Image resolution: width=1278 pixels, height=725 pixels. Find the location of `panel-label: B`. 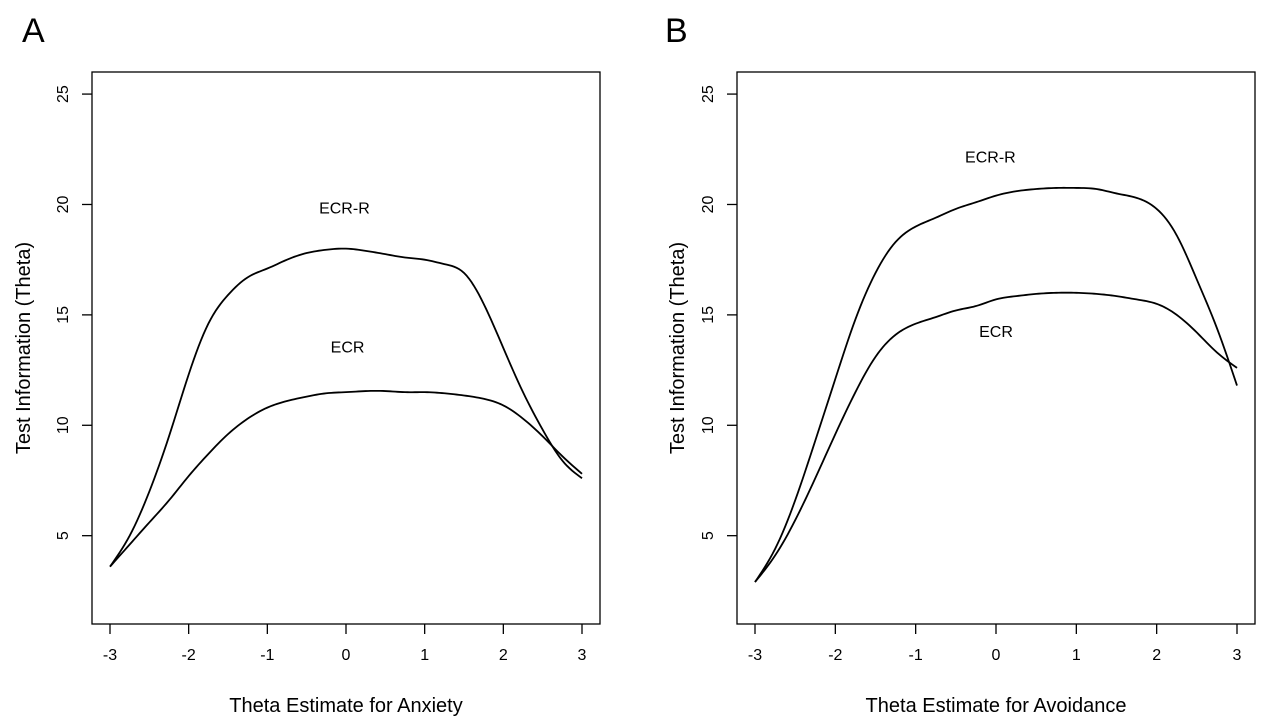

panel-label: B is located at coordinates (676, 31).